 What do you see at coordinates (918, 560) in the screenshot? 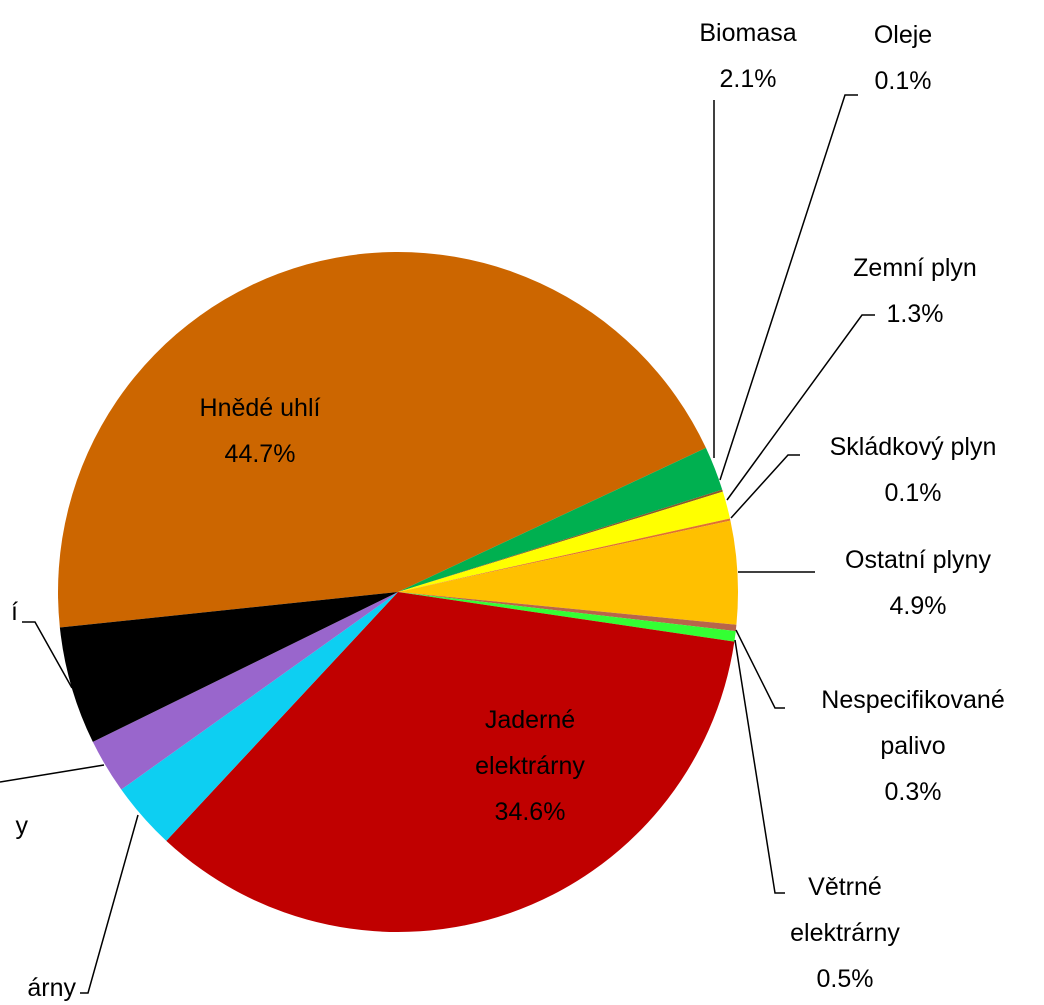
I see `category-name: Ostatní plyny` at bounding box center [918, 560].